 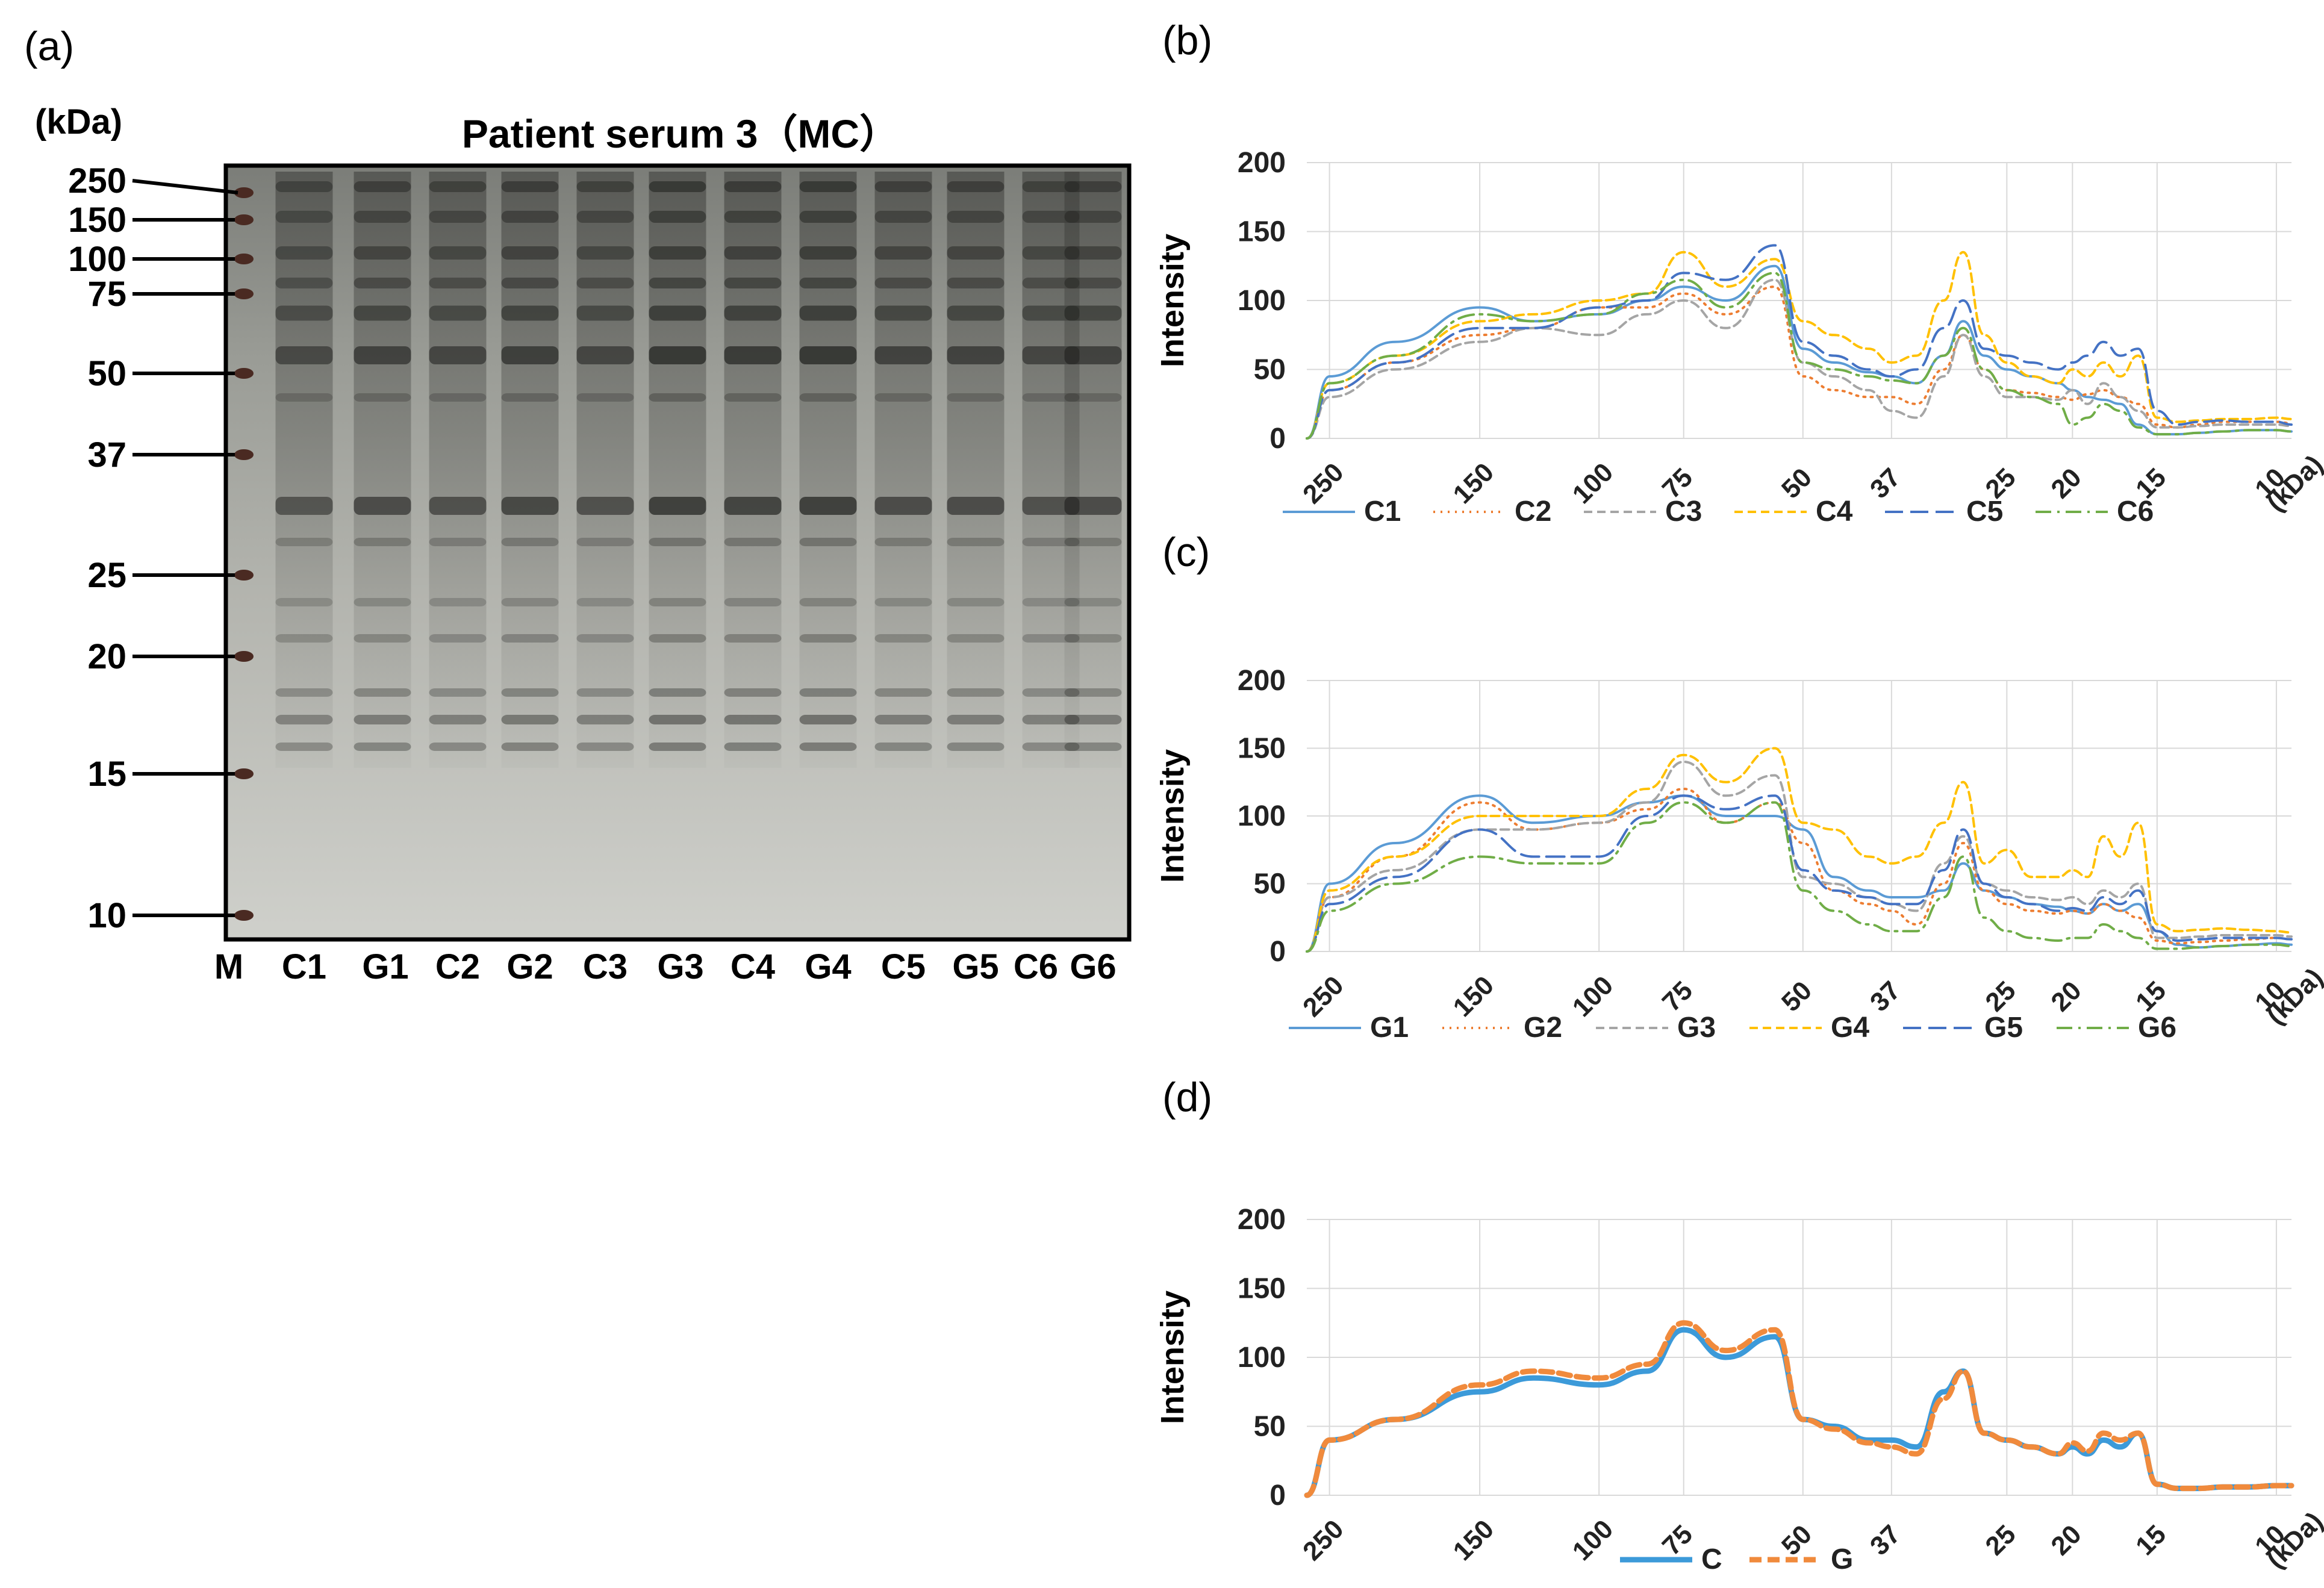 What do you see at coordinates (828, 966) in the screenshot?
I see `lane-label-G4: G4` at bounding box center [828, 966].